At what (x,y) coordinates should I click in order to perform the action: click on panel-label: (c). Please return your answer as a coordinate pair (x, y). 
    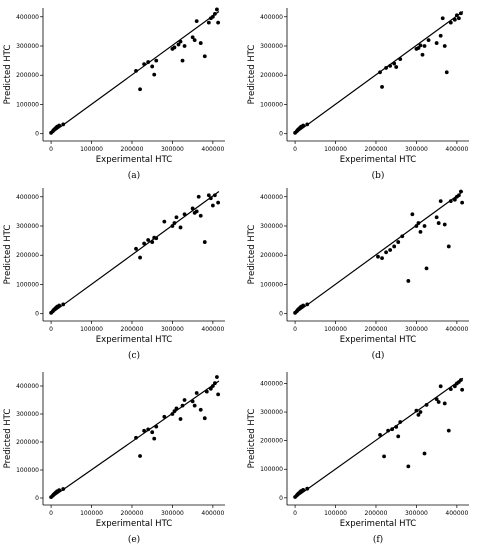
    Looking at the image, I should click on (134, 355).